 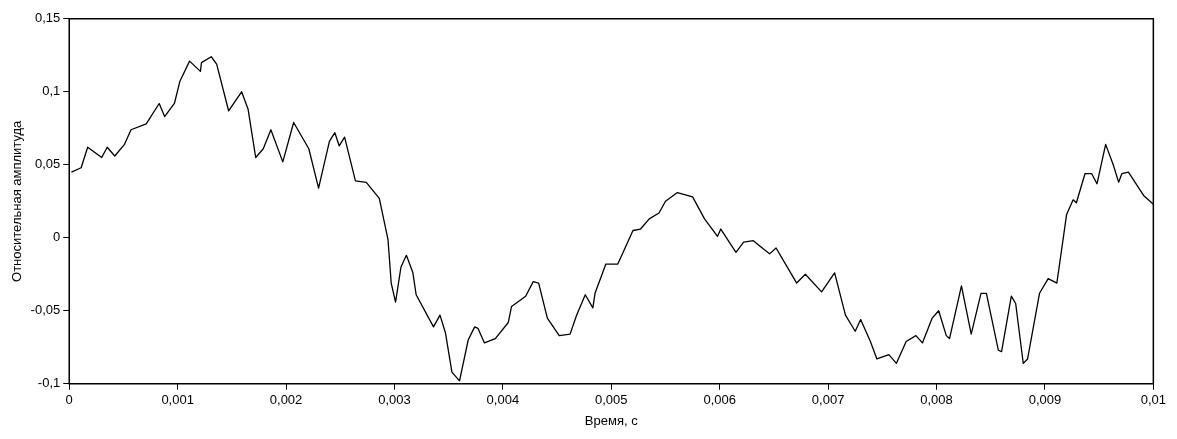 What do you see at coordinates (49, 383) in the screenshot?
I see `y-tick-label: -0,1` at bounding box center [49, 383].